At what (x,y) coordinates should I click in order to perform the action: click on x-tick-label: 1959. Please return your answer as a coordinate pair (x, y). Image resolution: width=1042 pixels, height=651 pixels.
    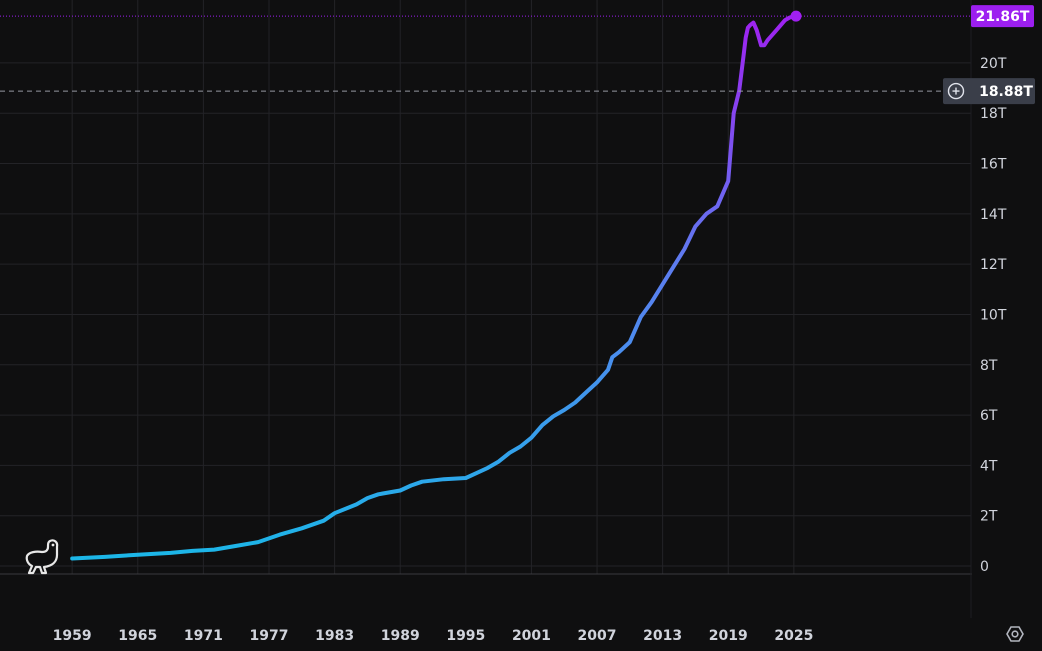
    Looking at the image, I should click on (72, 636).